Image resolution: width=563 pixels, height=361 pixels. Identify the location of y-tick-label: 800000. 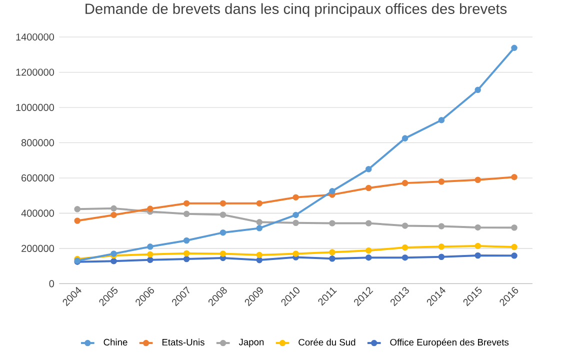
(37, 142).